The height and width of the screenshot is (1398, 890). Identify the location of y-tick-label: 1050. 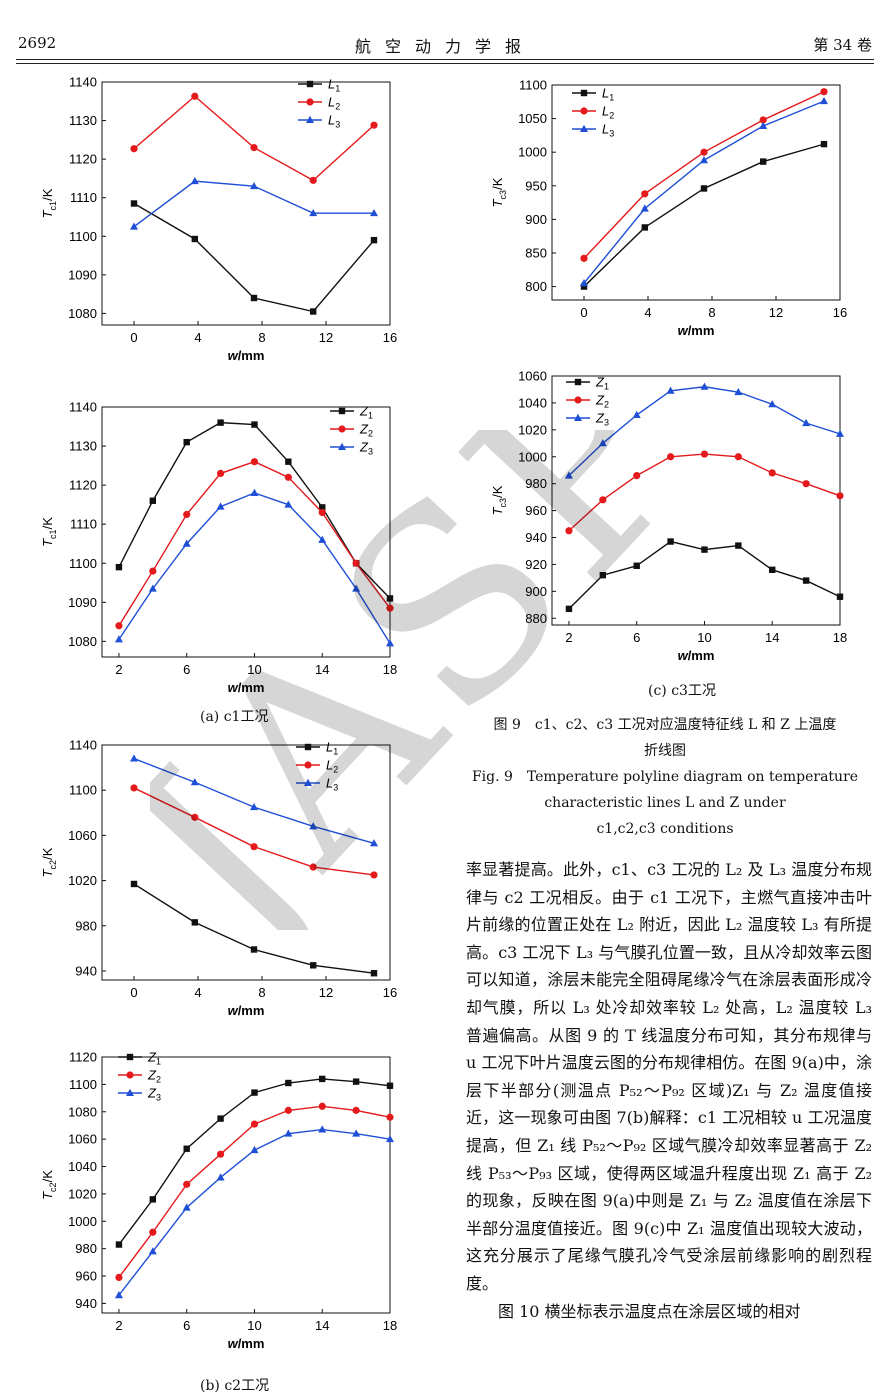
(532, 118).